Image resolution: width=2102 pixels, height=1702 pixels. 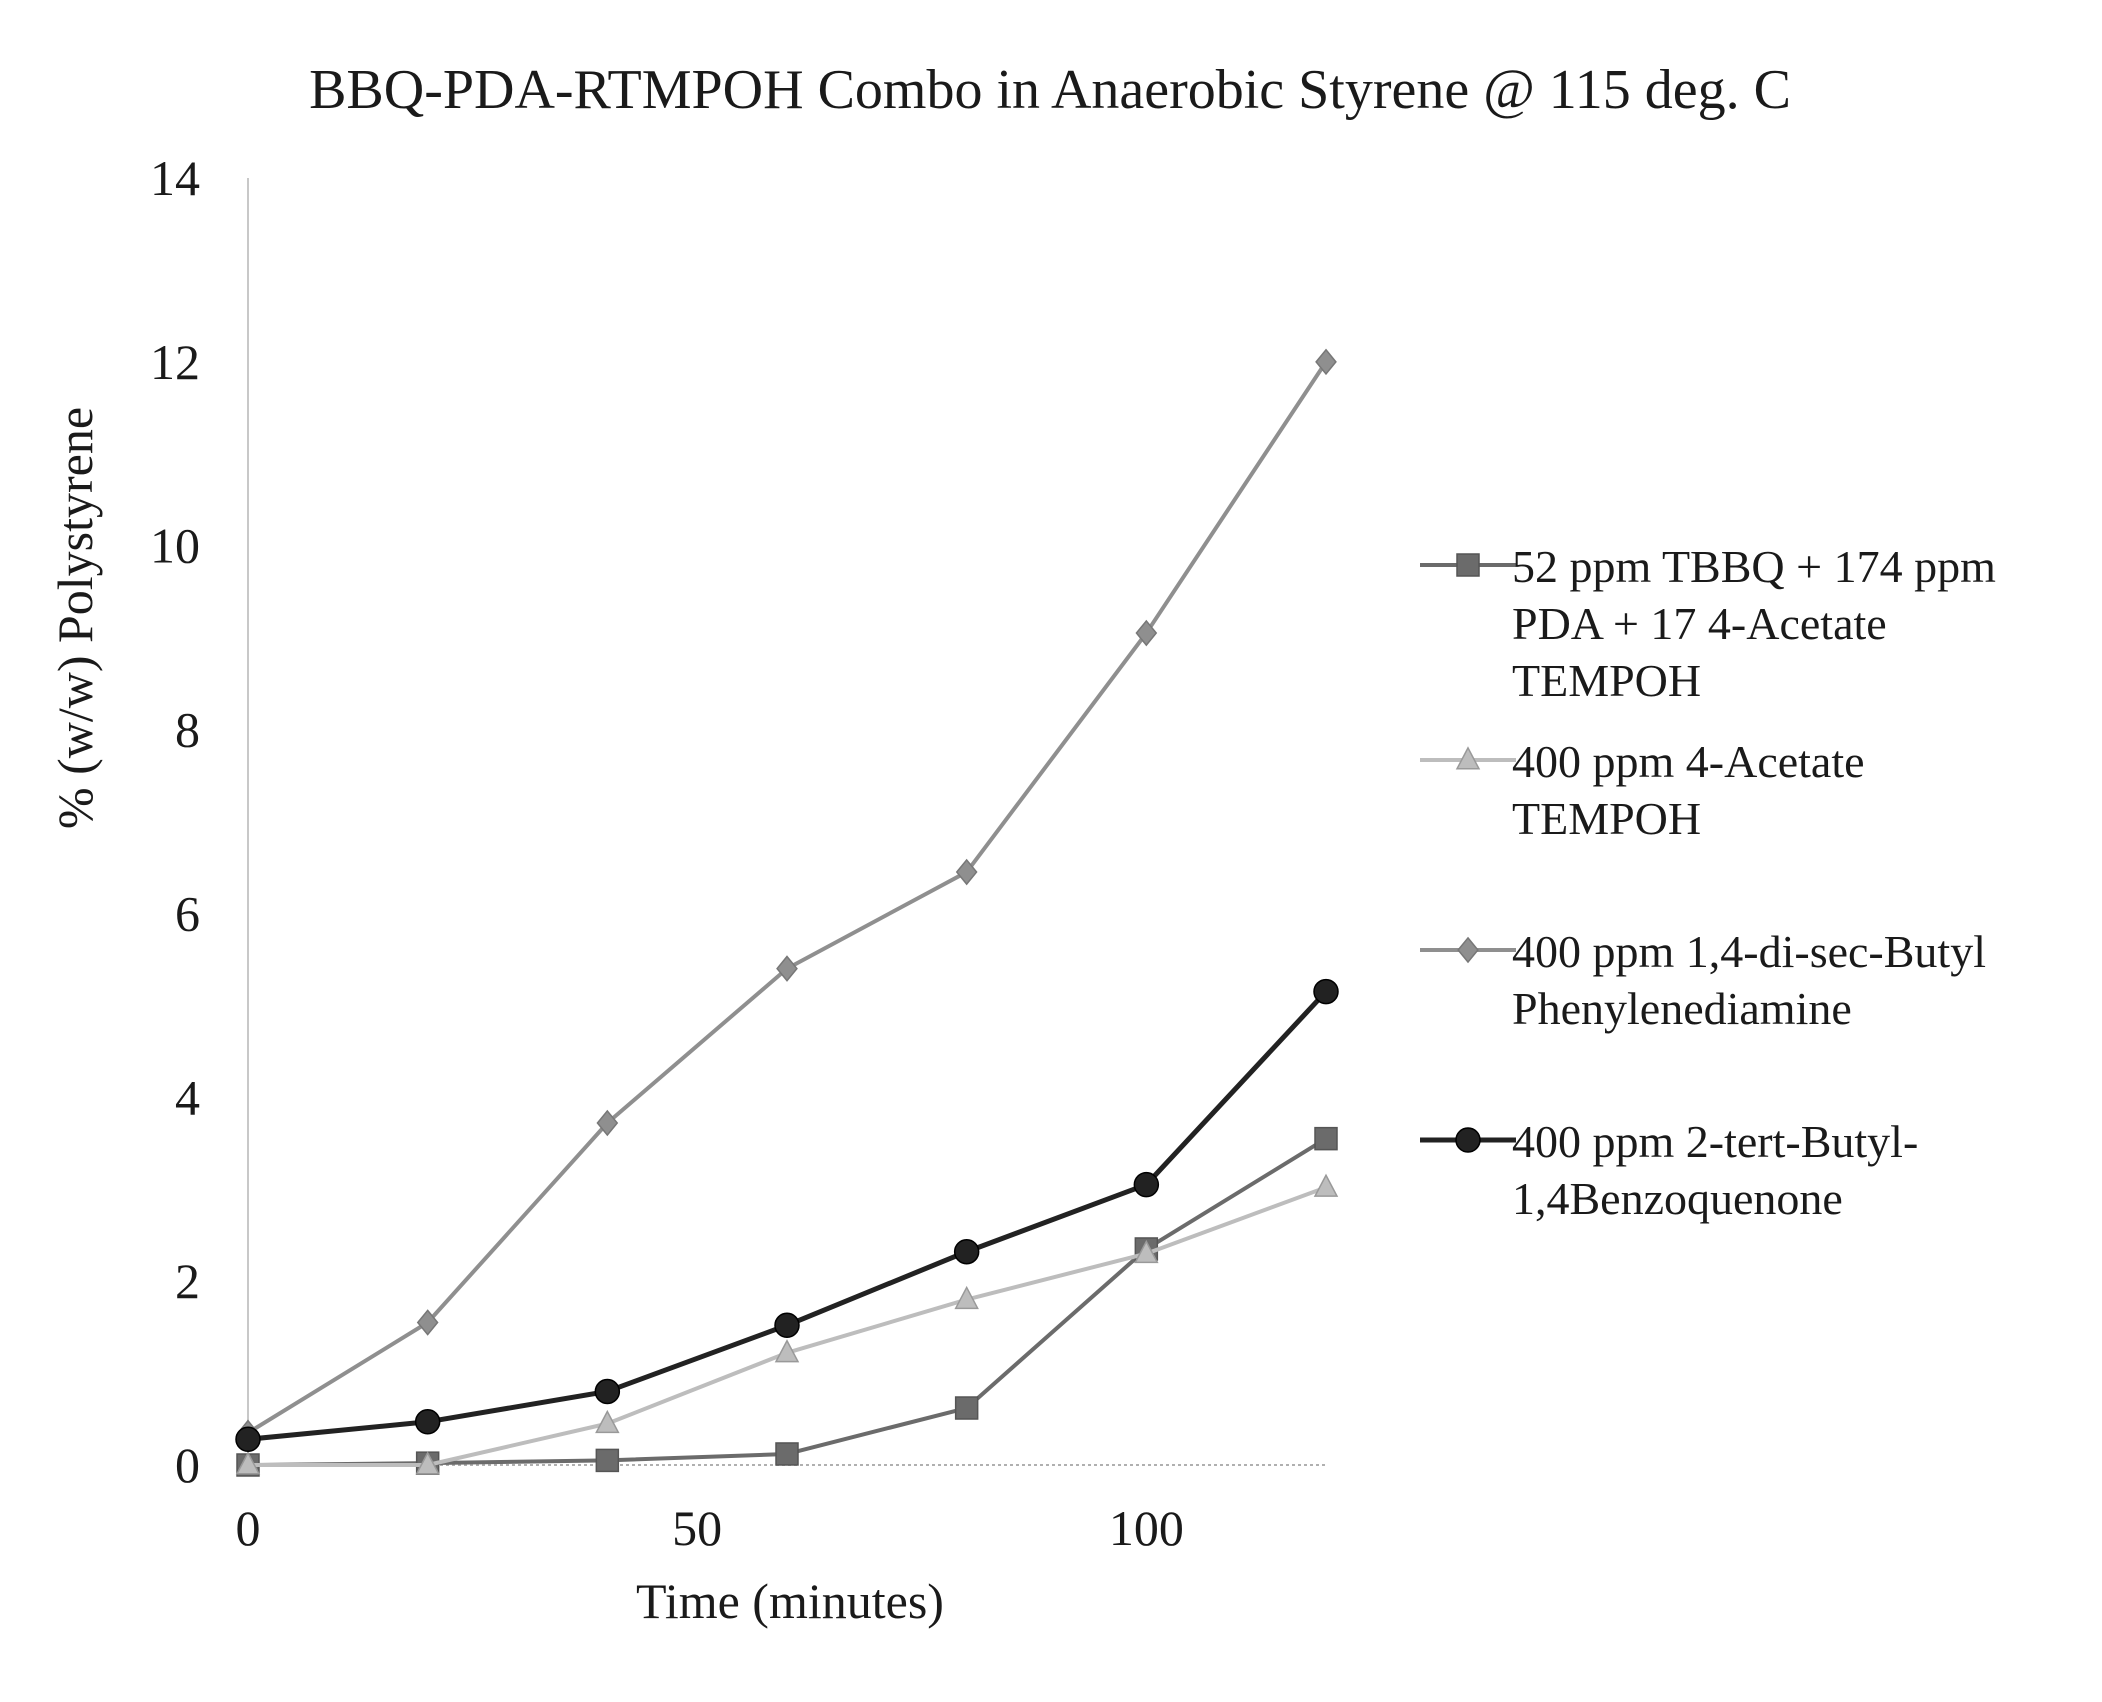 I want to click on x-axis-label: Time (minutes), so click(x=790, y=1601).